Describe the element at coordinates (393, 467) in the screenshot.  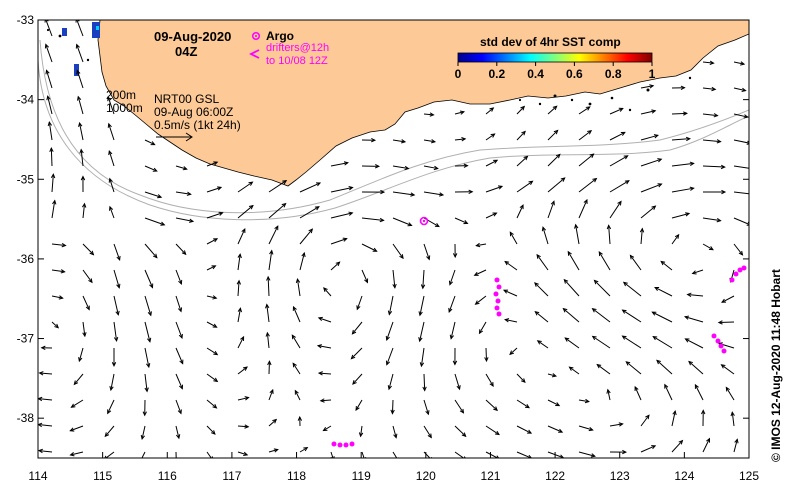
I see `x-axis: 114 115 116 117 118 119 120 121 122 123 124 125` at that location.